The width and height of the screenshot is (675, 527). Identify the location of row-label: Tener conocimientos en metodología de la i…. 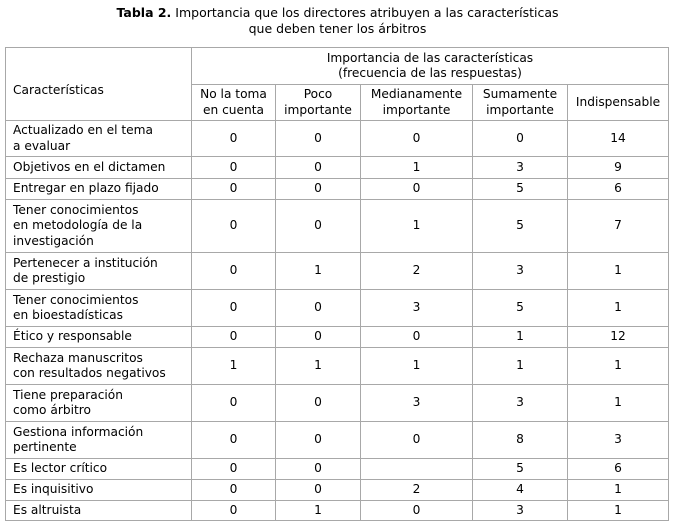
(98, 226).